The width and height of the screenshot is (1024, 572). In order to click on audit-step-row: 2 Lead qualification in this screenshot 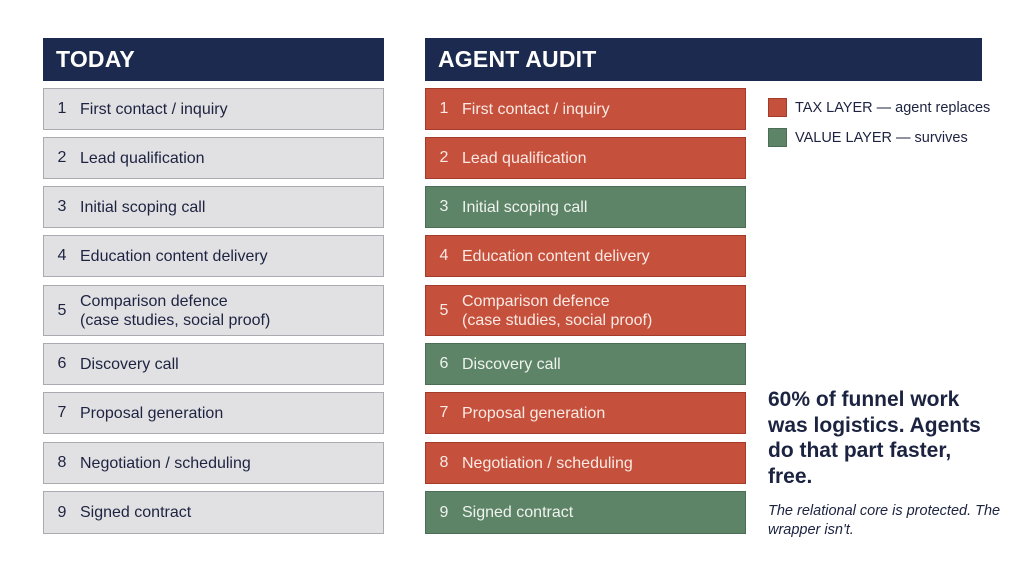, I will do `click(585, 158)`.